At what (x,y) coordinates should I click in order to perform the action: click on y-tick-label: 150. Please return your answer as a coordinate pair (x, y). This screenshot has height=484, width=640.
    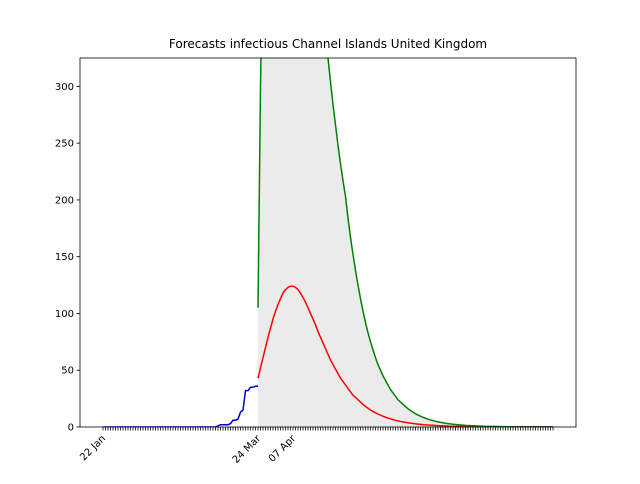
    Looking at the image, I should click on (64, 257).